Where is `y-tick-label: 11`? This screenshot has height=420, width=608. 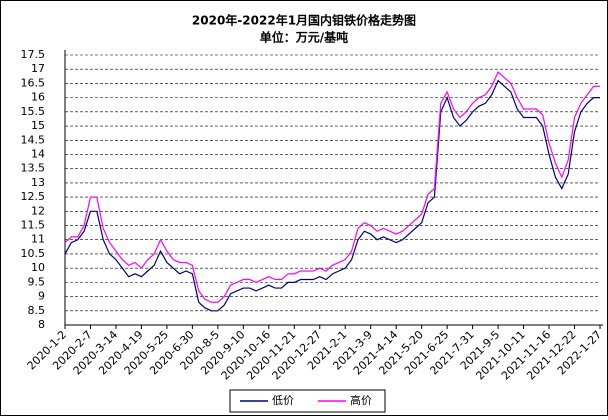
y-tick-label: 11 is located at coordinates (38, 239).